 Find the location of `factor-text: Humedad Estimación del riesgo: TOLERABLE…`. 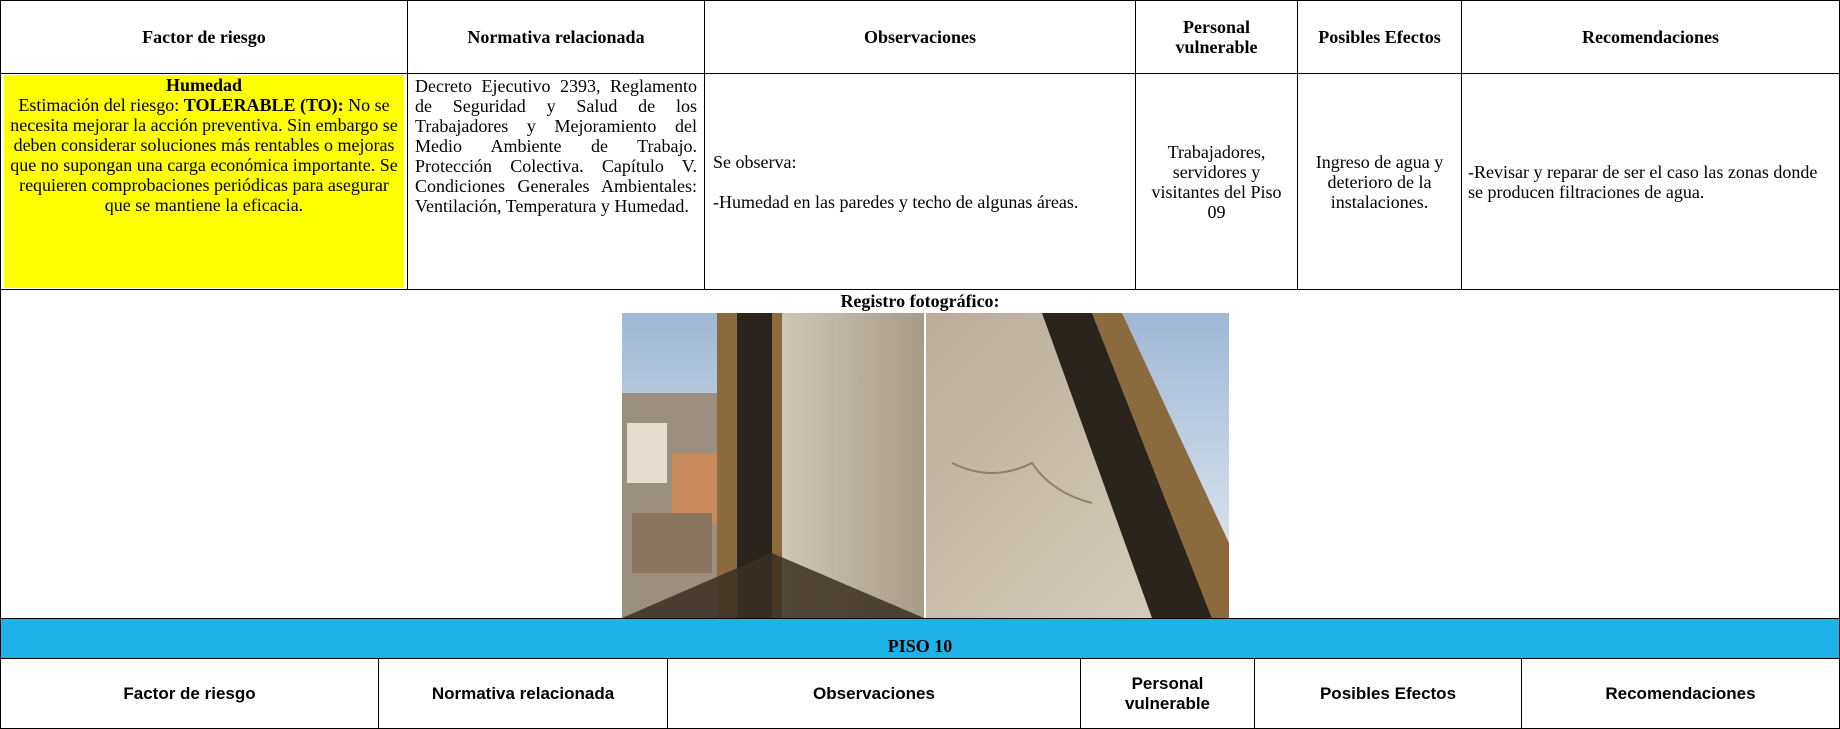

factor-text: Humedad Estimación del riesgo: TOLERABLE… is located at coordinates (204, 181).